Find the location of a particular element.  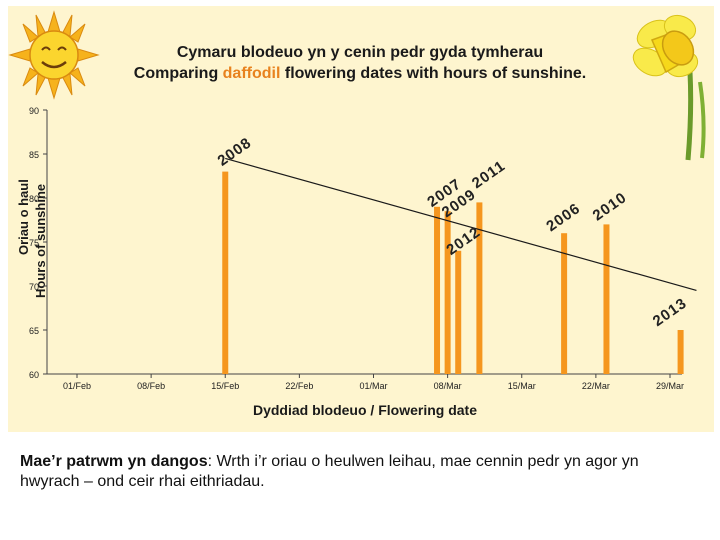

x-tick-label: 22/Mar is located at coordinates (596, 386).